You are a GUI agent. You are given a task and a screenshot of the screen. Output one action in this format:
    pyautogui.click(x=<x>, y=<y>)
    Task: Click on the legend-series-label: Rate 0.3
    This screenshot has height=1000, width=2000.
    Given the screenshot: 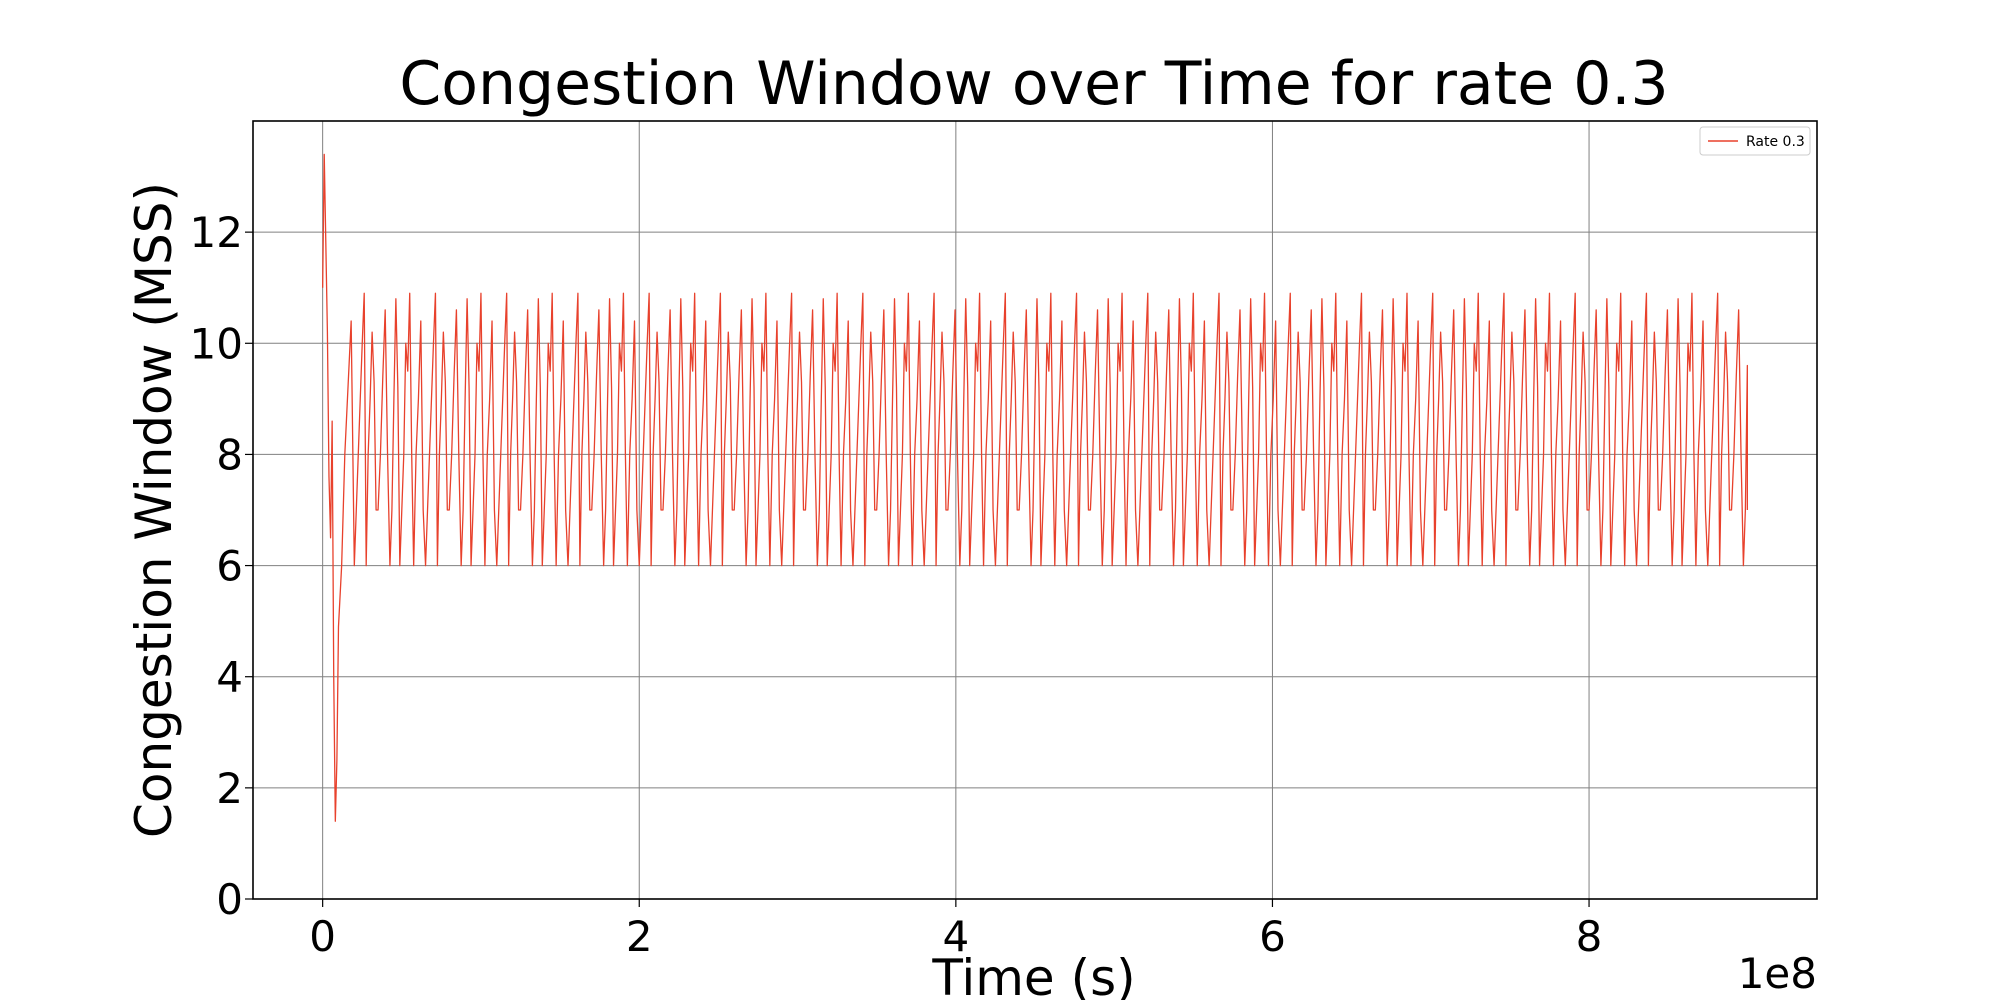 What is the action you would take?
    pyautogui.click(x=1775, y=142)
    